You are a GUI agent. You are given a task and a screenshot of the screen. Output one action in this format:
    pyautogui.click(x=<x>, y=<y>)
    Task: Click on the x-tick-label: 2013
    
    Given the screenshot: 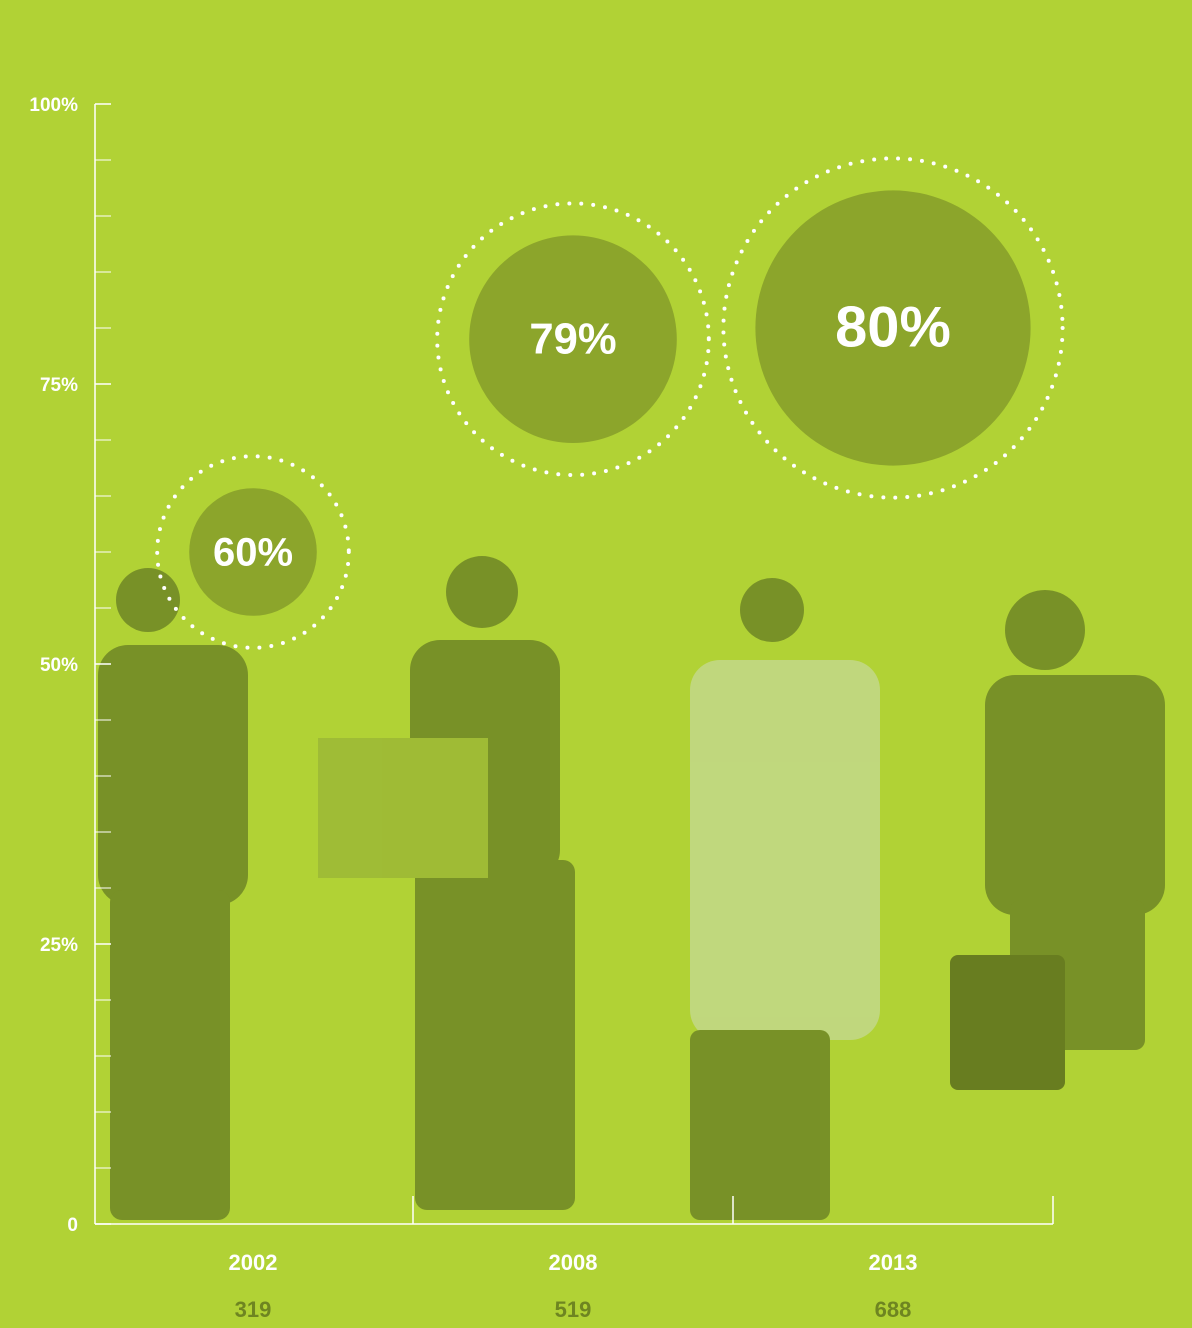 What is the action you would take?
    pyautogui.click(x=893, y=1262)
    